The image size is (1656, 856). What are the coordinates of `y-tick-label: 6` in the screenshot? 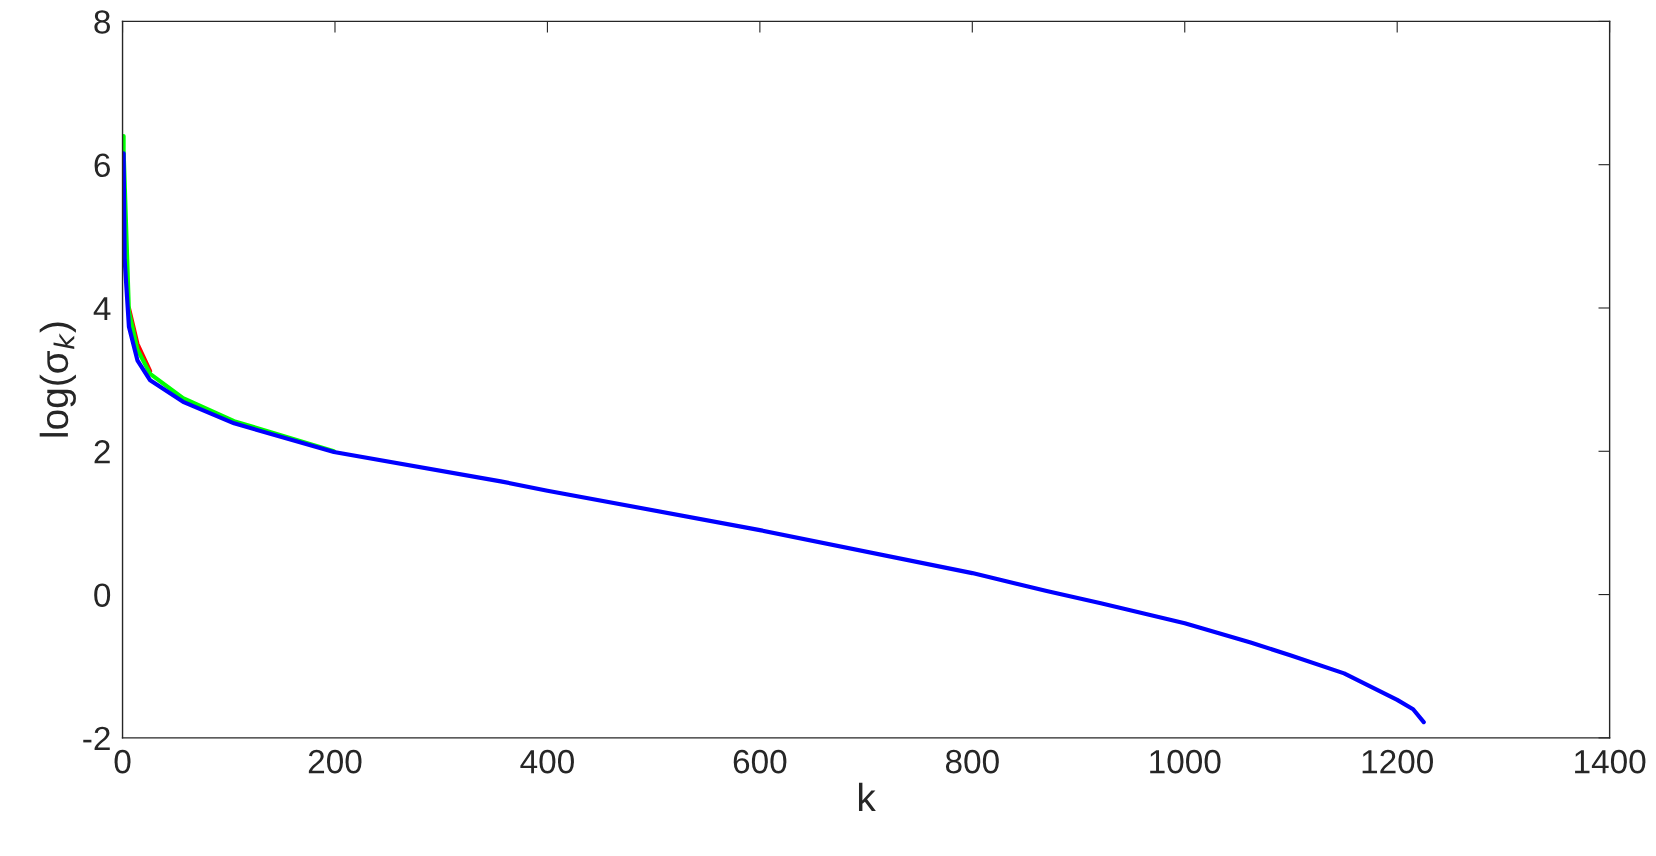 It's located at (102, 165).